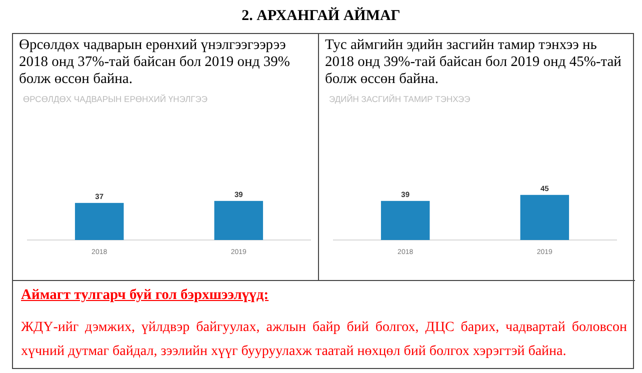 The height and width of the screenshot is (373, 642). I want to click on text: 2. АРХАНГАЙ АЙМАГ, so click(321, 16).